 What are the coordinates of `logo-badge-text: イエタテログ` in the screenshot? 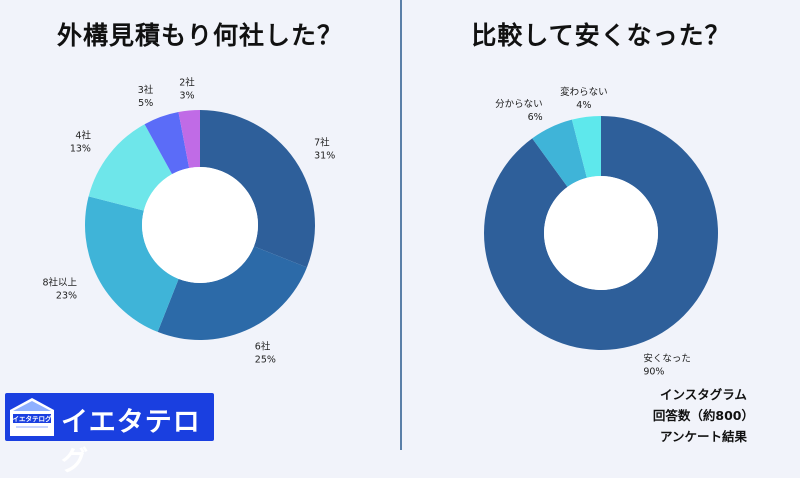 It's located at (32, 418).